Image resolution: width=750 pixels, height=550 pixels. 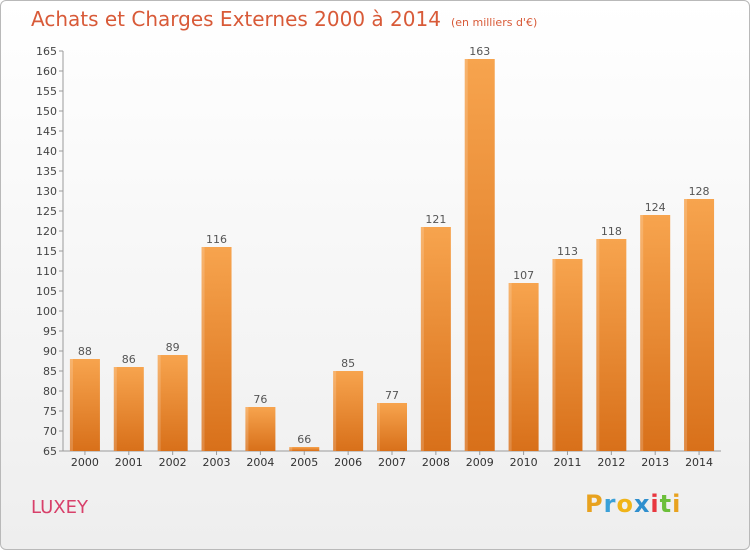 I want to click on x-tick-label-2004: 2004, so click(x=260, y=462).